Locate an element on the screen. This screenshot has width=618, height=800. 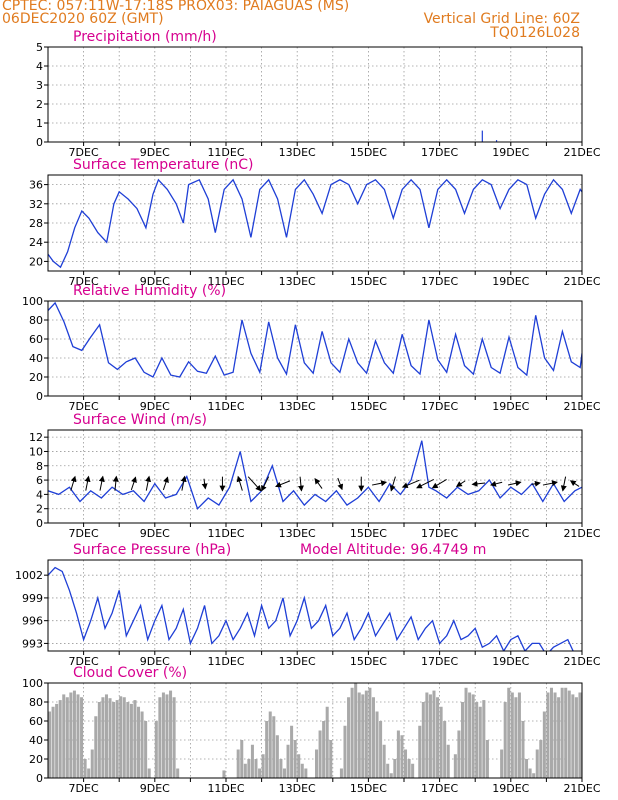
humidity-xtick-label: 9DEC is located at coordinates (155, 406).